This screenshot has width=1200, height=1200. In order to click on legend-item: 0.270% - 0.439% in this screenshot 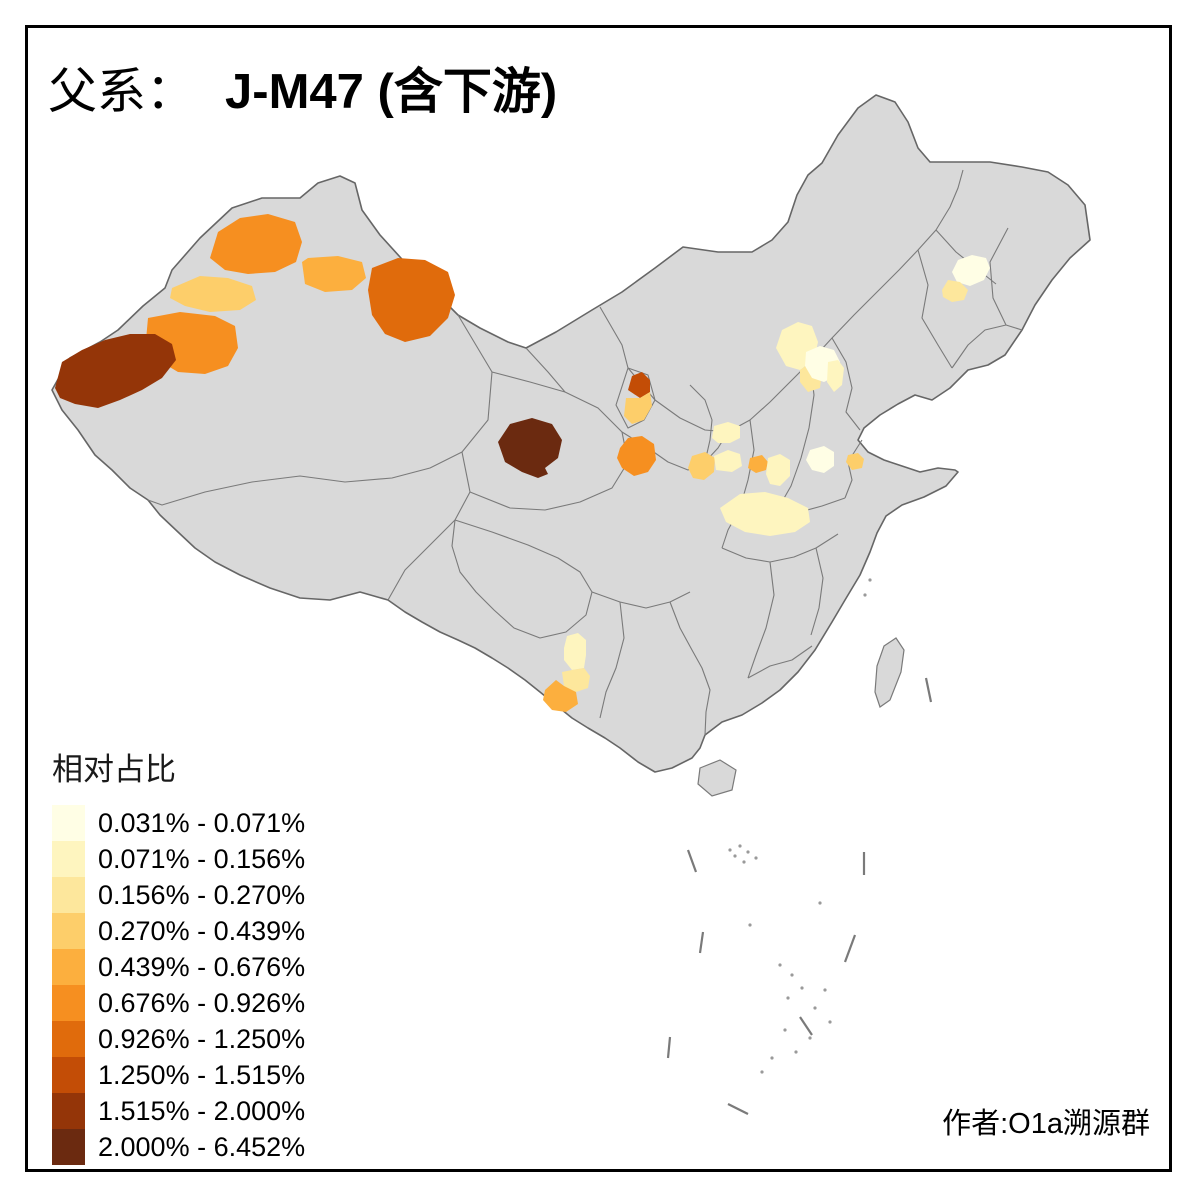, I will do `click(178, 931)`.